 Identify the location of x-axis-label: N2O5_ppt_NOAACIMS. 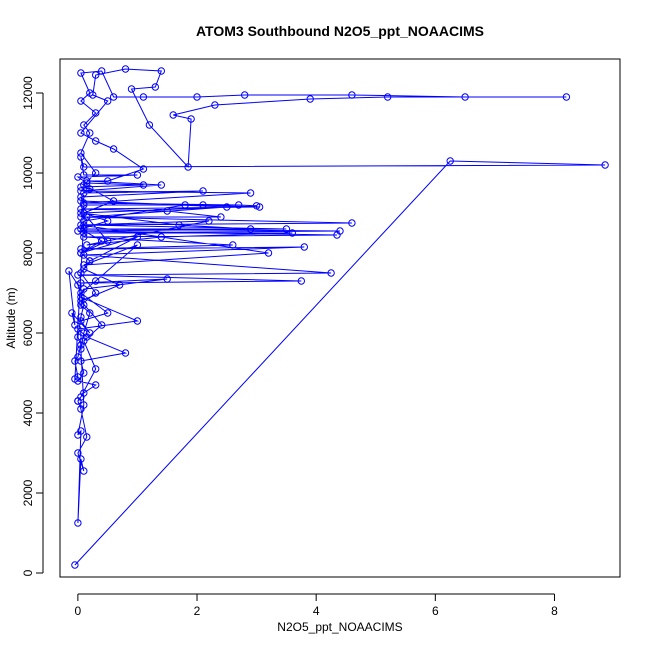
(339, 627).